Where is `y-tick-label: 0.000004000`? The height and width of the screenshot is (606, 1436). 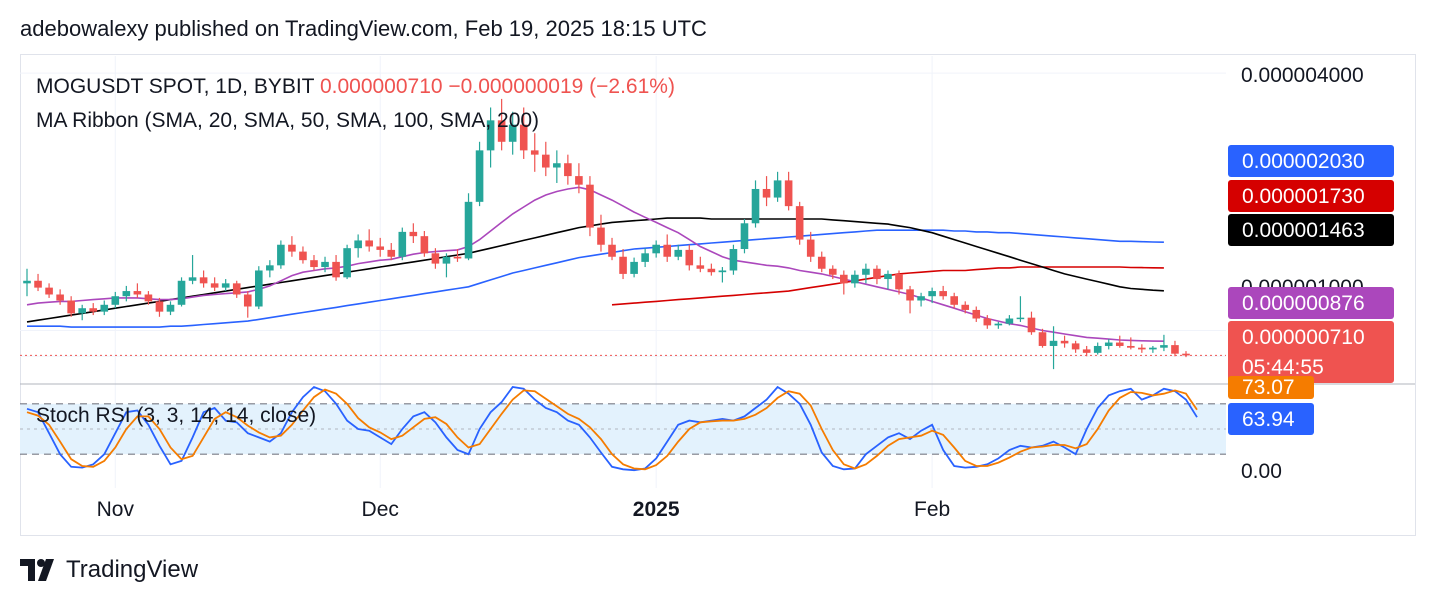 y-tick-label: 0.000004000 is located at coordinates (1302, 75).